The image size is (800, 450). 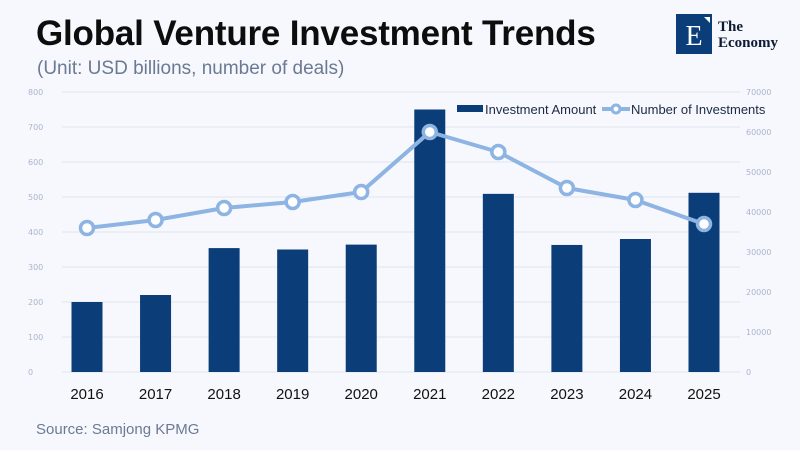 I want to click on right-axis-tick: 60000, so click(x=758, y=132).